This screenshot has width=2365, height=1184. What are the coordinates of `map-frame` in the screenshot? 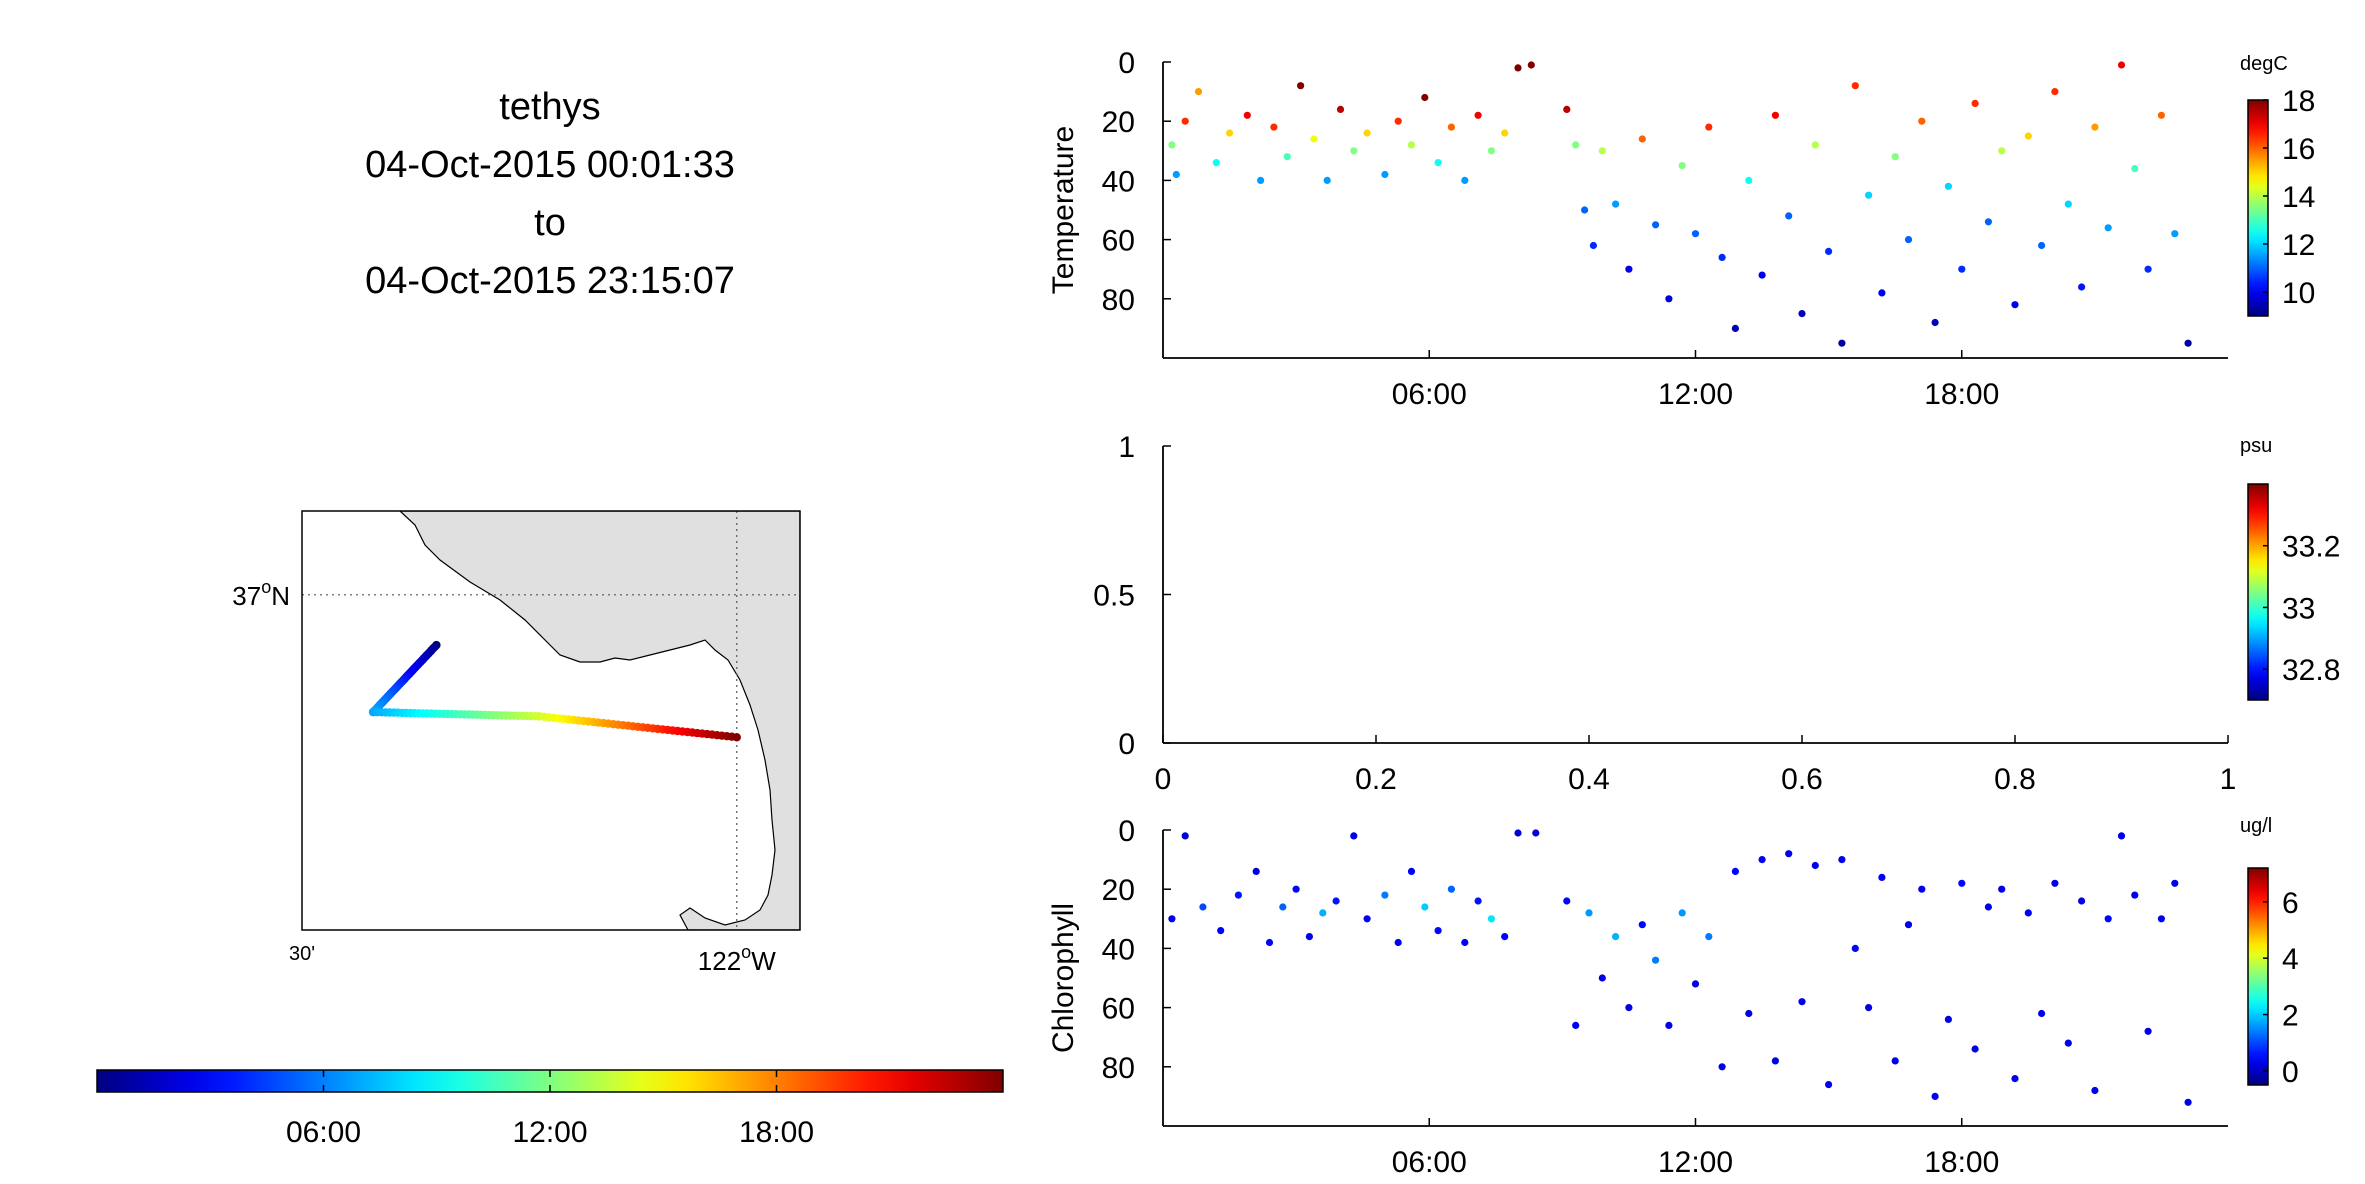 It's located at (551, 720).